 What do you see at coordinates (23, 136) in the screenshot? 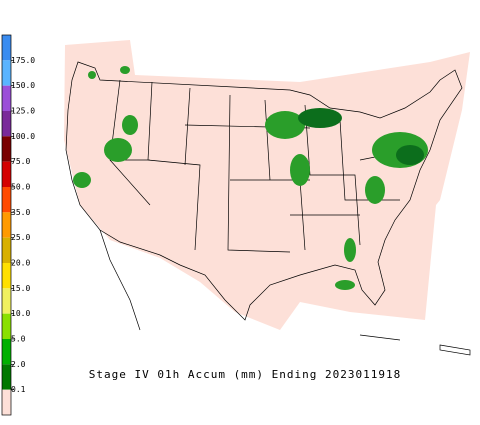
I see `colorbar-label: 100.0` at bounding box center [23, 136].